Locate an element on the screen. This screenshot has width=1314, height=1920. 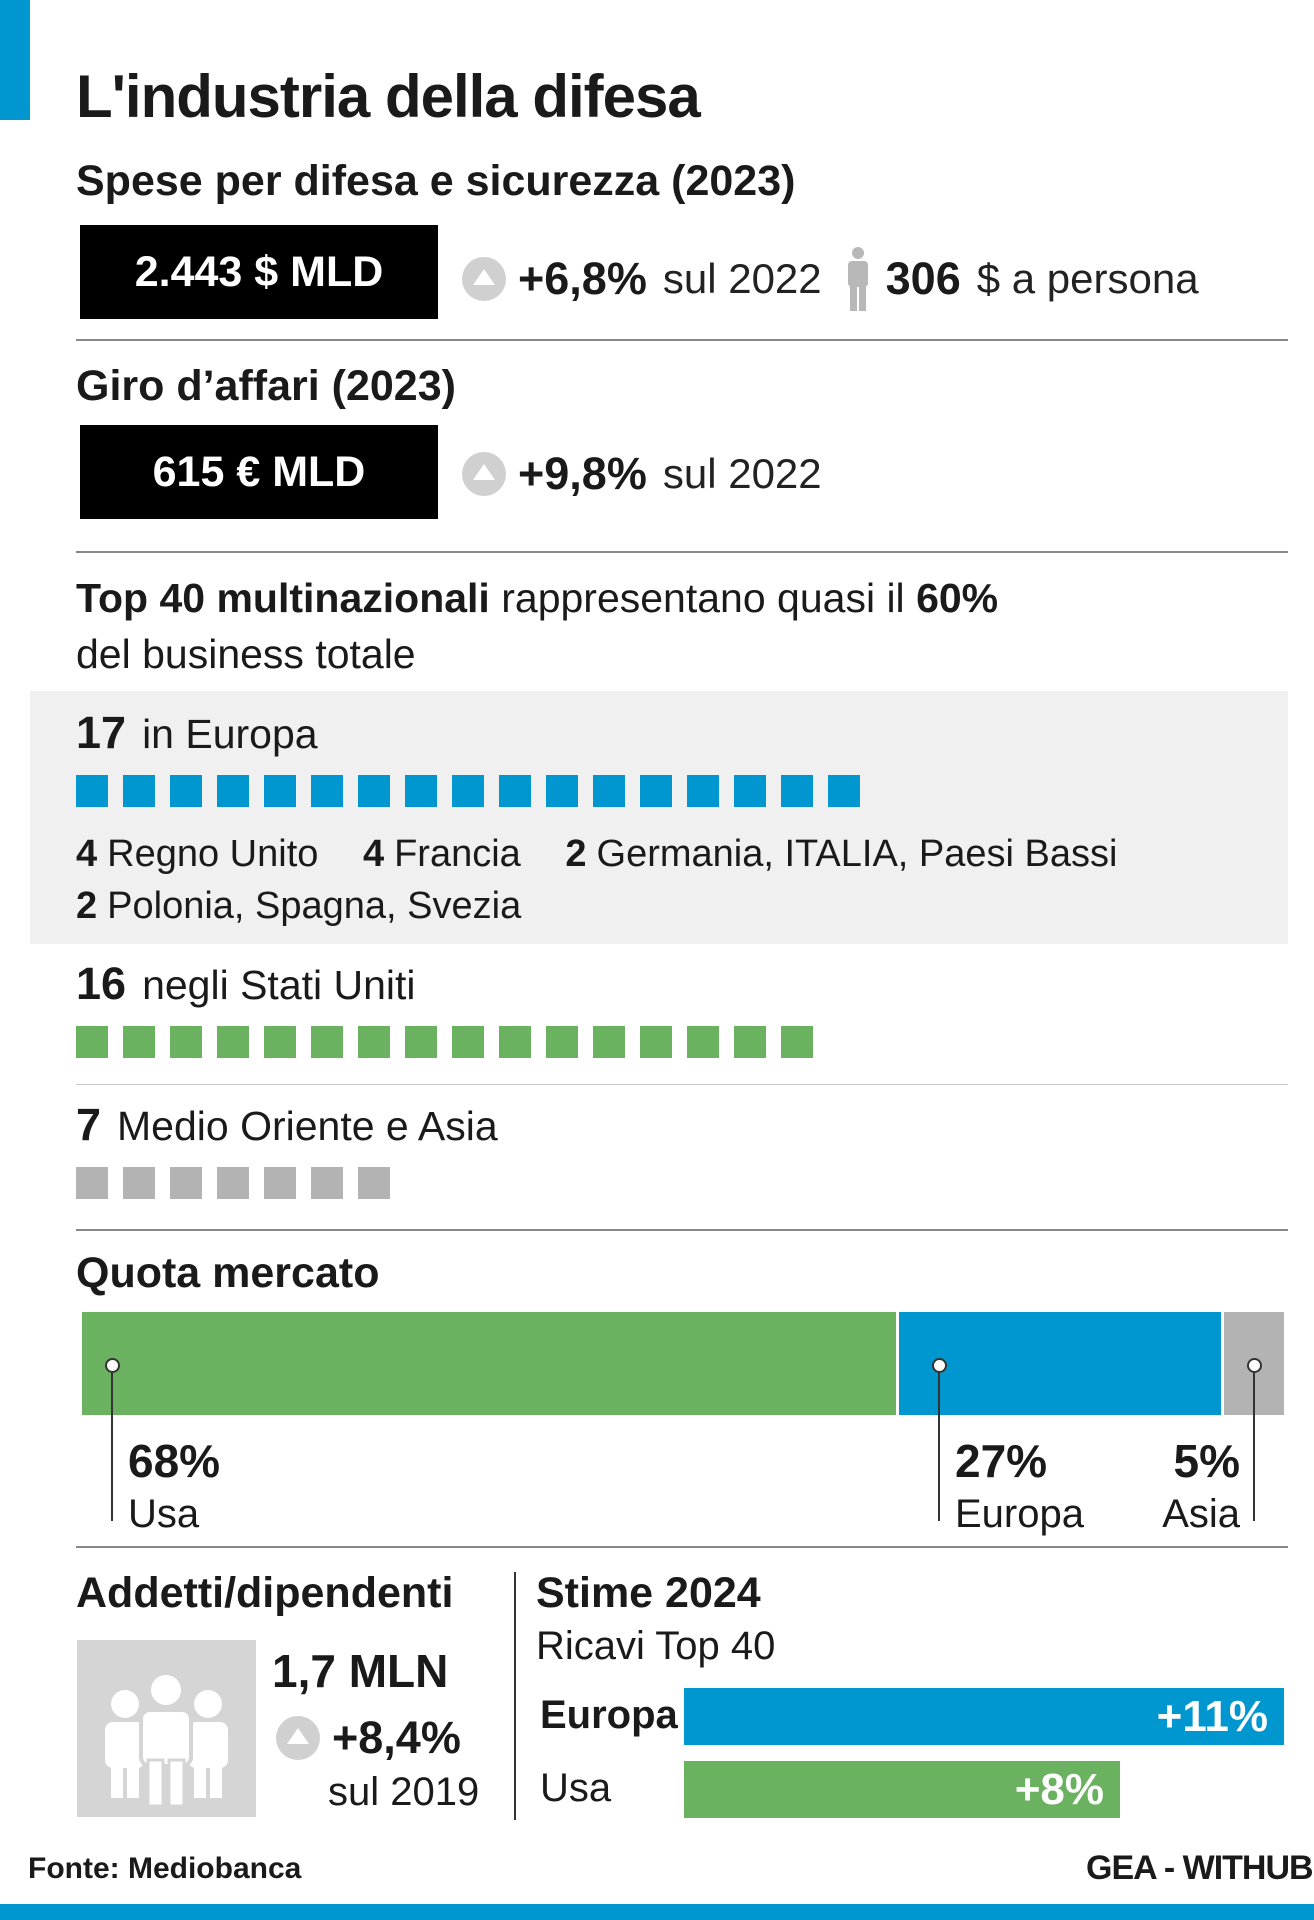
spese-heading: Spese per difesa e sicurezza (2023) is located at coordinates (436, 181).